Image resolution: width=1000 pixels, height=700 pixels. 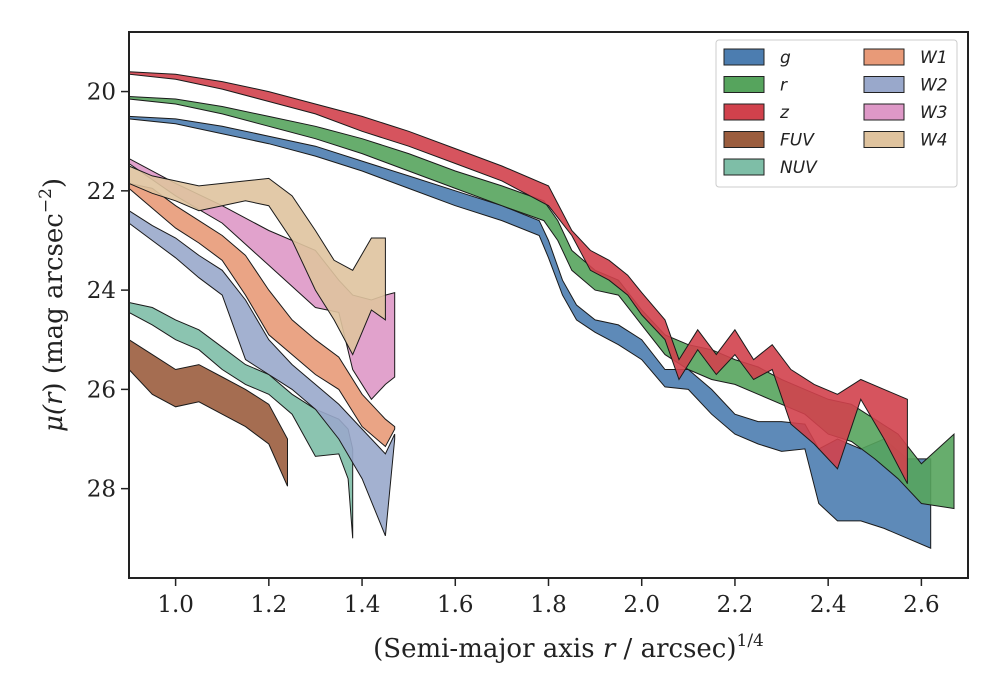 I want to click on legend-label-r: r, so click(x=784, y=86).